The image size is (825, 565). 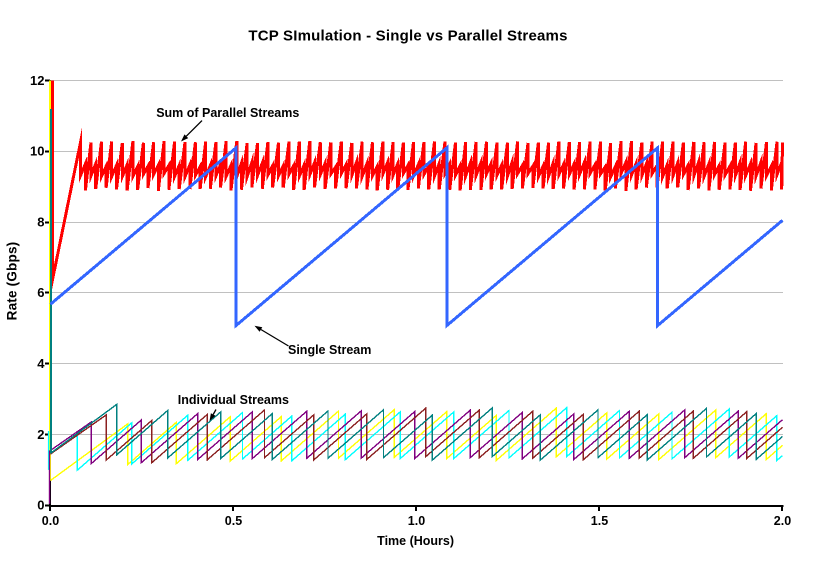 What do you see at coordinates (12, 281) in the screenshot?
I see `svg-text: Rate (Gbps)` at bounding box center [12, 281].